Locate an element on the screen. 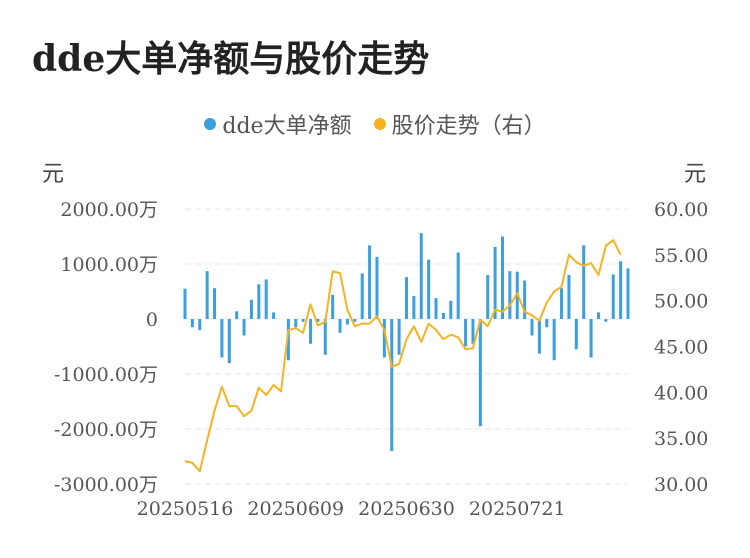 This screenshot has width=750, height=558. legend: dde大单净额 股价走势（右） is located at coordinates (375, 124).